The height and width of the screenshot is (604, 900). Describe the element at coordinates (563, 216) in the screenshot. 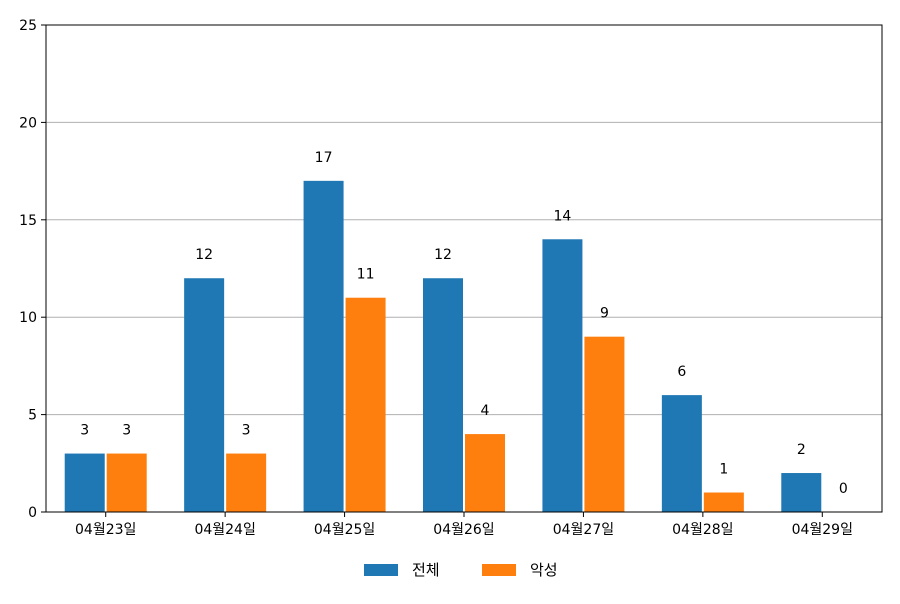

I see `data-label: 14` at that location.